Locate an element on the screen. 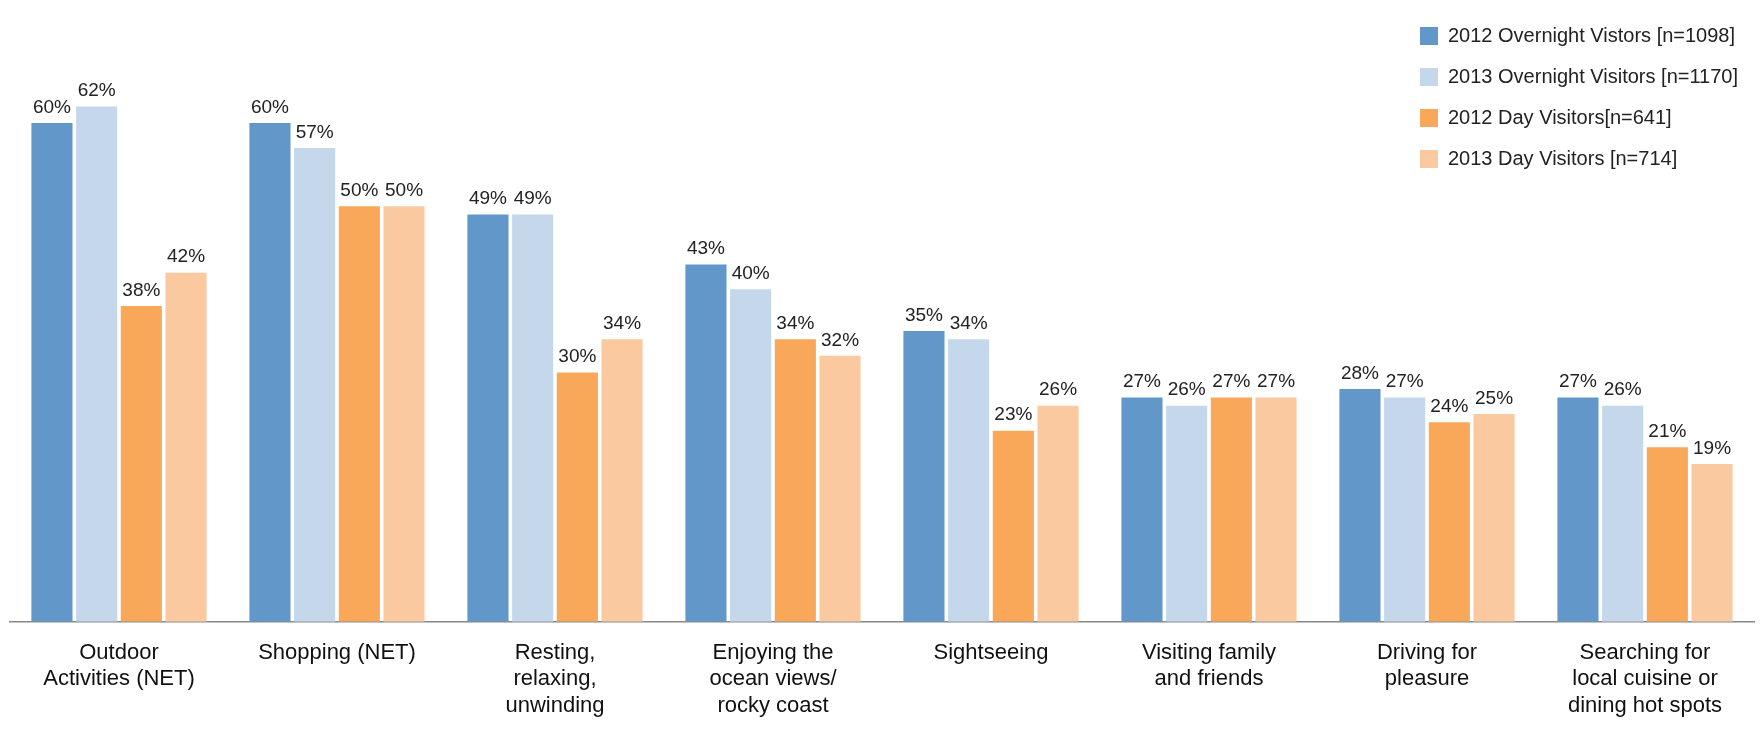 The height and width of the screenshot is (737, 1764). data-label: 28% is located at coordinates (1360, 372).